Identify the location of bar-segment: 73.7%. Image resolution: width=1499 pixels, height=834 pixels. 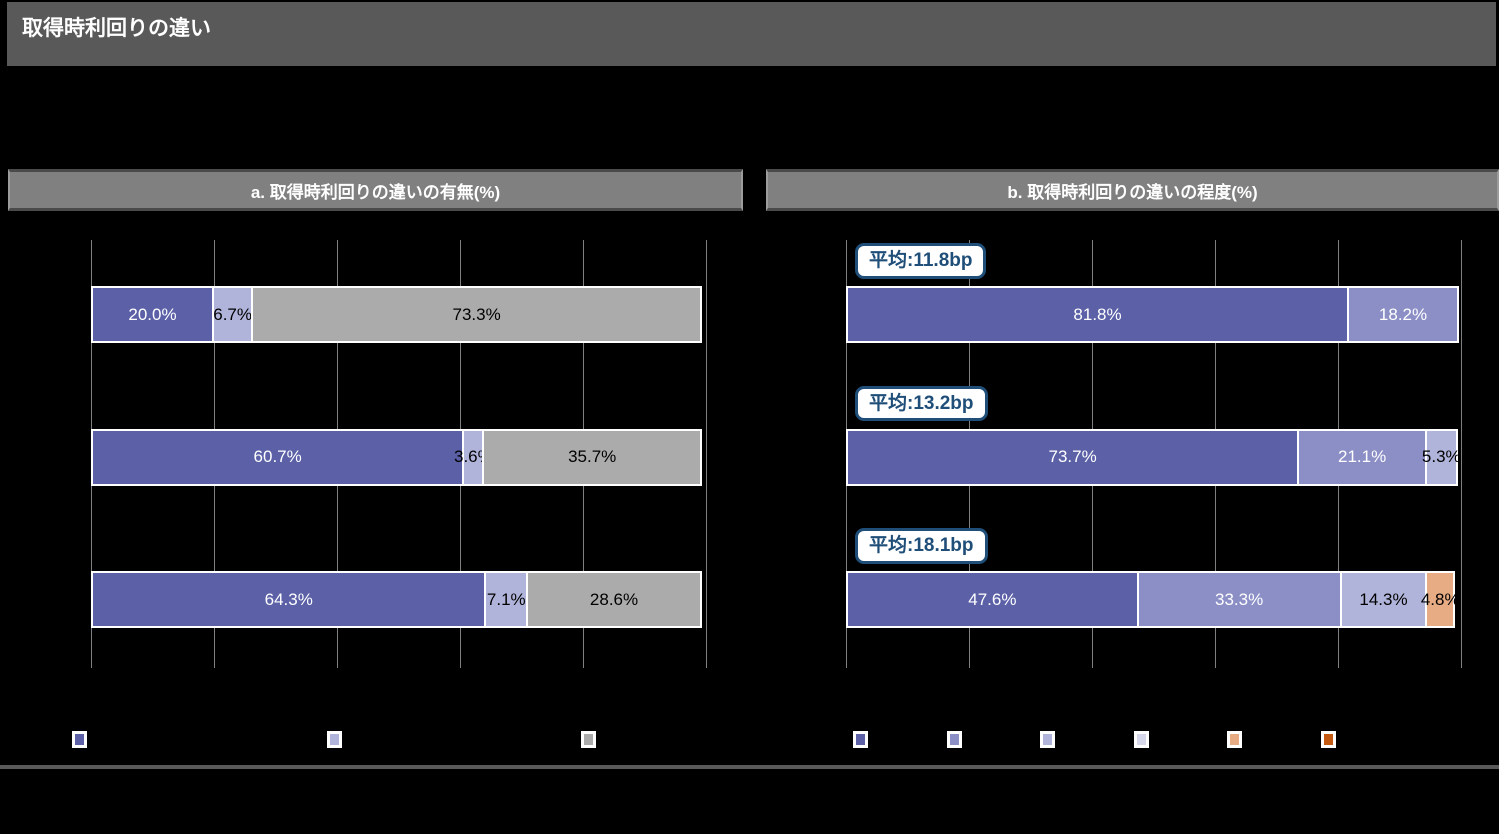
(1073, 457).